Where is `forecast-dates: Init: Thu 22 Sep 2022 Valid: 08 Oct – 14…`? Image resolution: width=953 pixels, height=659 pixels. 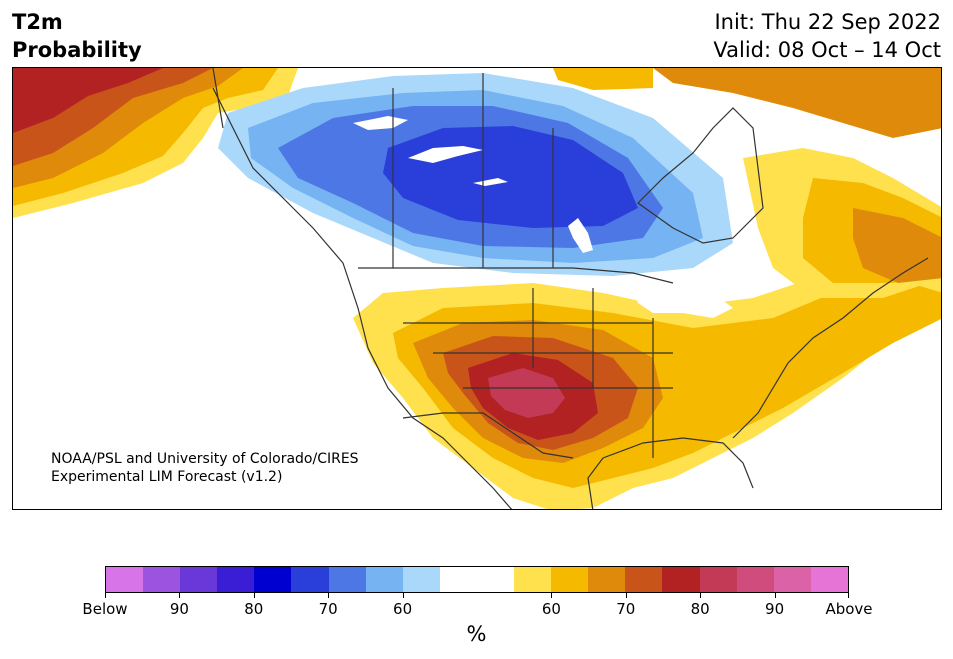
forecast-dates: Init: Thu 22 Sep 2022 Valid: 08 Oct – 14… is located at coordinates (827, 36).